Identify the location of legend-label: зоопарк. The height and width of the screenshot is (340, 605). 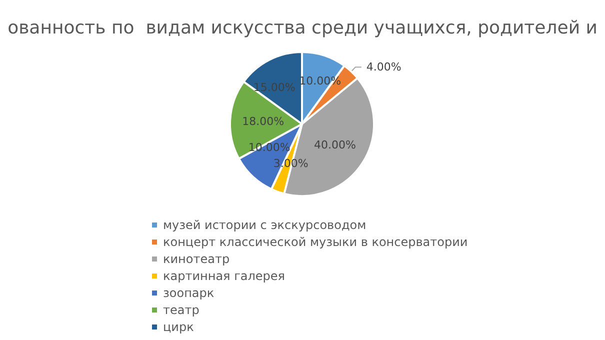
(188, 293).